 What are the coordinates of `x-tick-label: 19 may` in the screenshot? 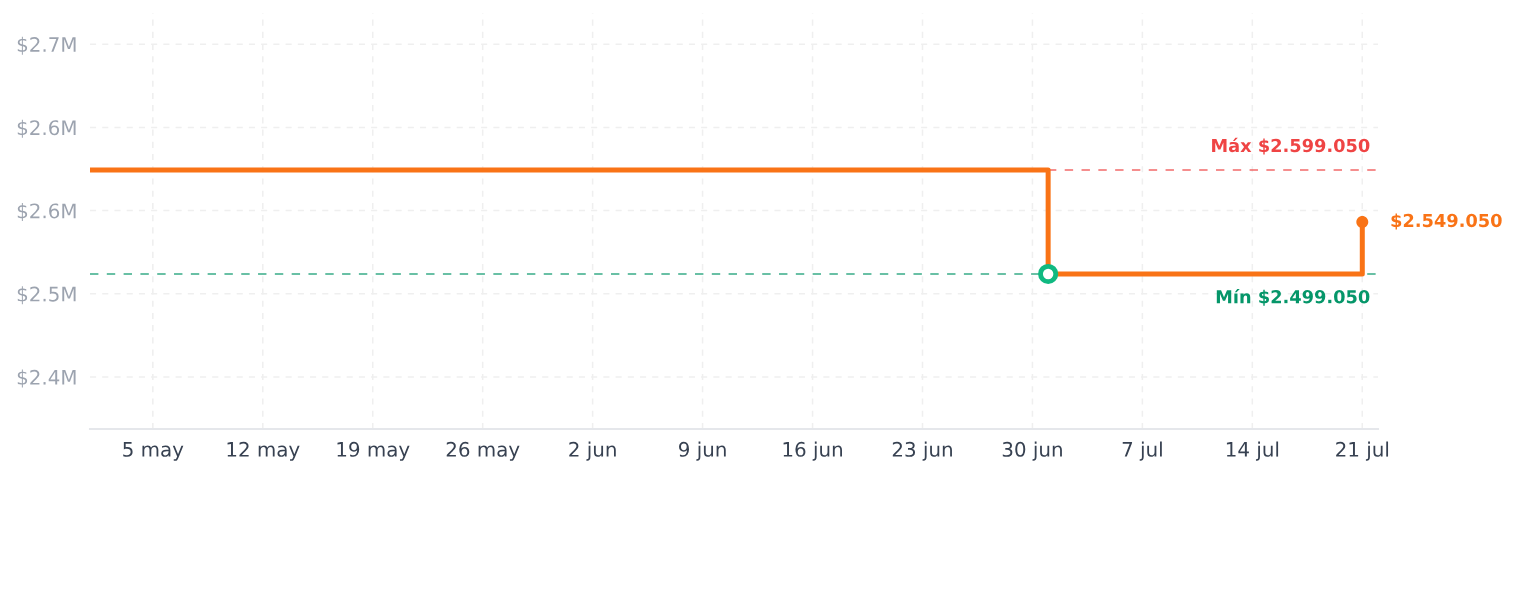 It's located at (373, 451).